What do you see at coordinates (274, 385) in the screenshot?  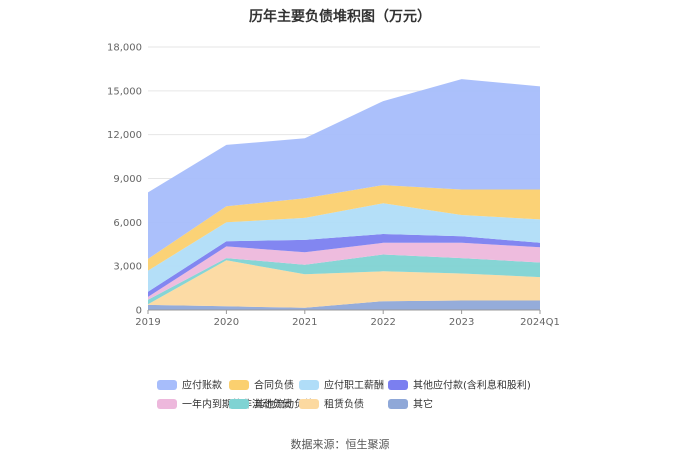 I see `legend-label: 合同负债` at bounding box center [274, 385].